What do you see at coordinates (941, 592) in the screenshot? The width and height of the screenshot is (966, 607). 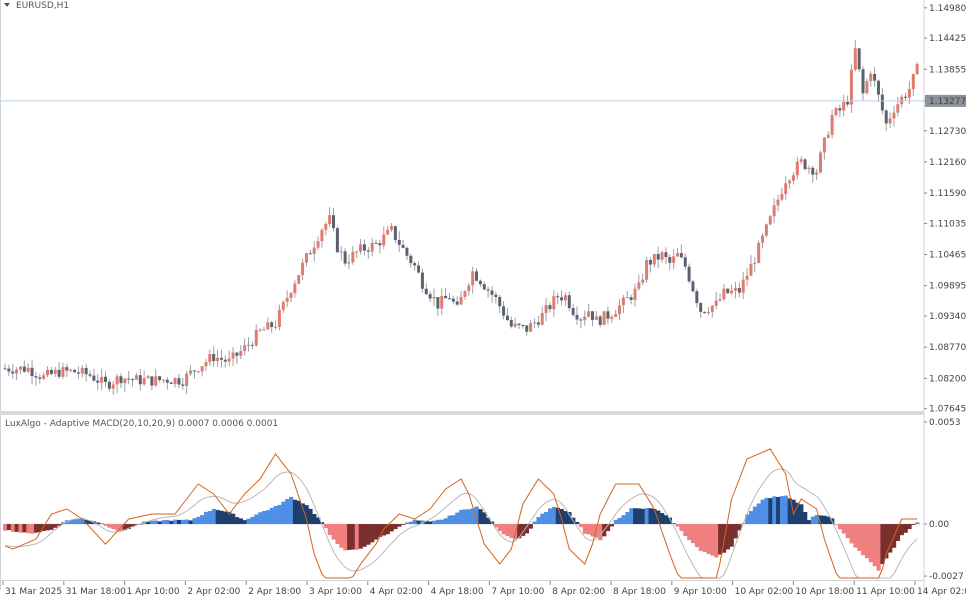 I see `time-tick-label: 14 Apr 02:00` at bounding box center [941, 592].